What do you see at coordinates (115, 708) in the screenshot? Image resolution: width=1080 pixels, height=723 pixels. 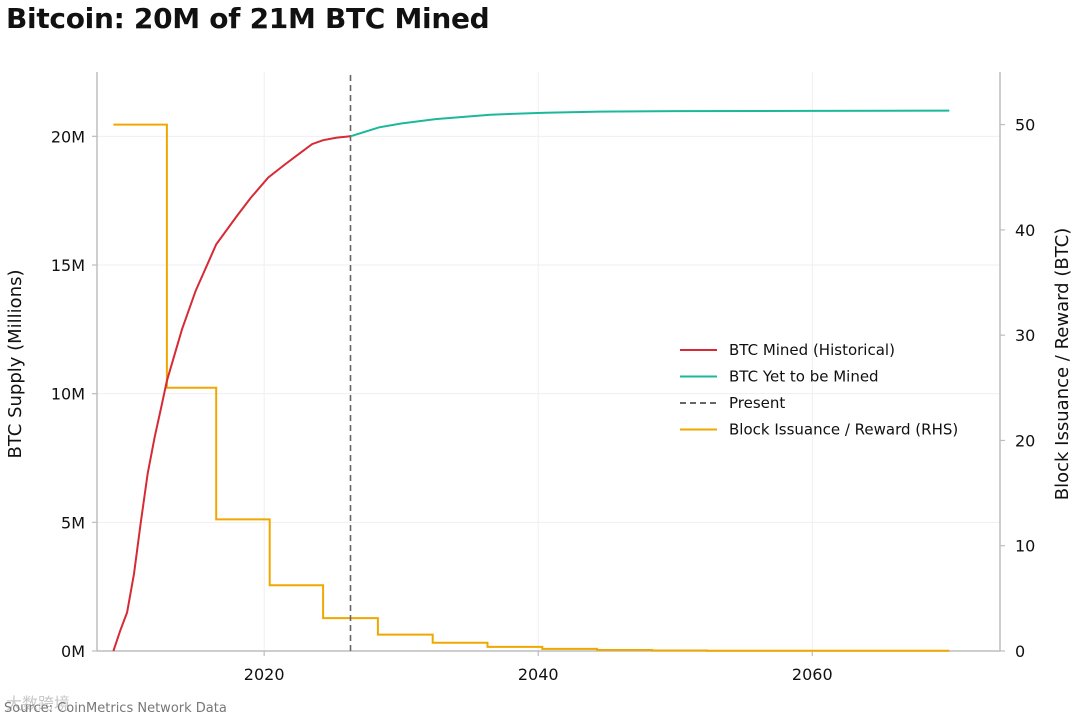 I see `source-note: Source: CoinMetrics Network Data` at bounding box center [115, 708].